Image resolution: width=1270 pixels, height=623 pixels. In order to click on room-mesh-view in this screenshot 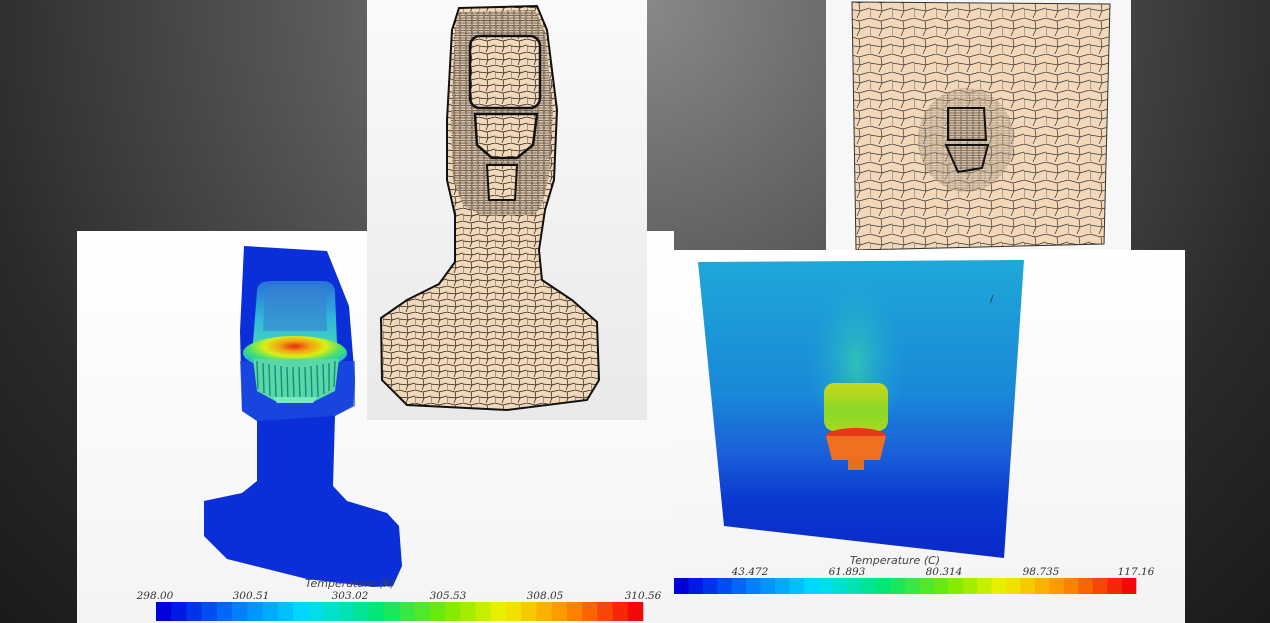, I will do `click(981, 126)`.